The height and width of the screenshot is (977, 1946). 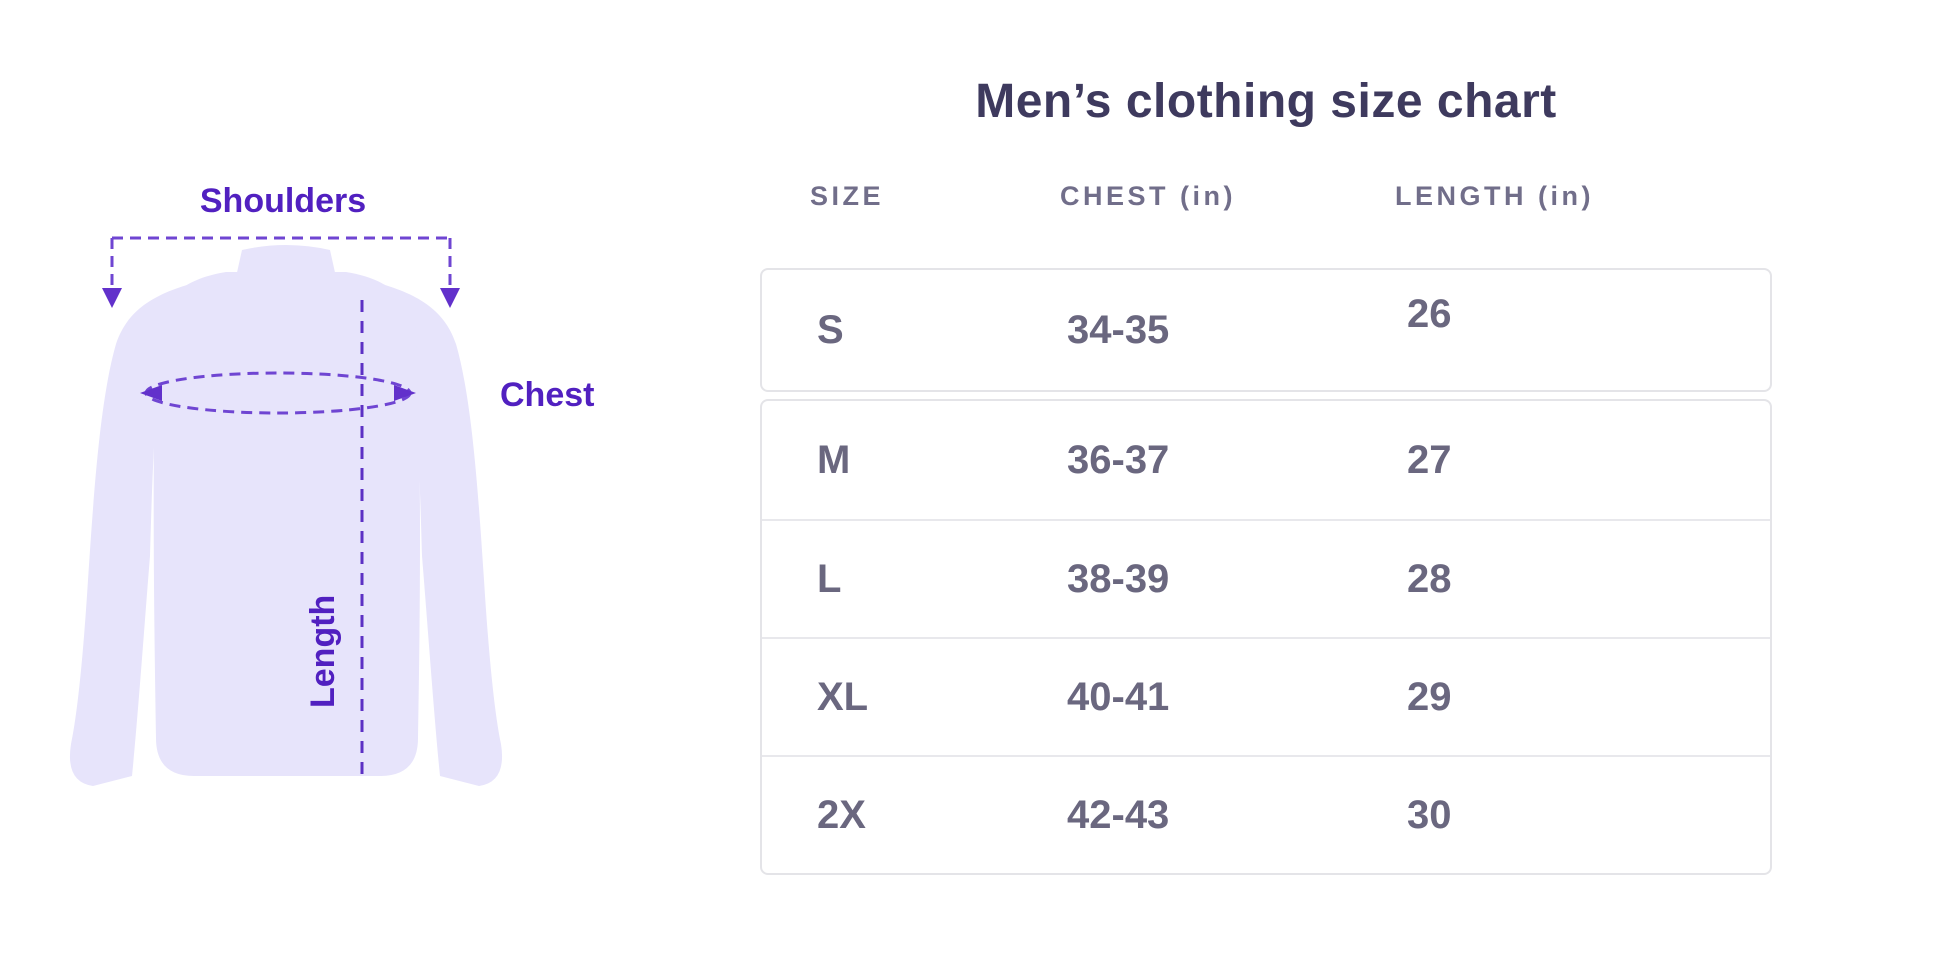 What do you see at coordinates (830, 329) in the screenshot?
I see `cell-size: S` at bounding box center [830, 329].